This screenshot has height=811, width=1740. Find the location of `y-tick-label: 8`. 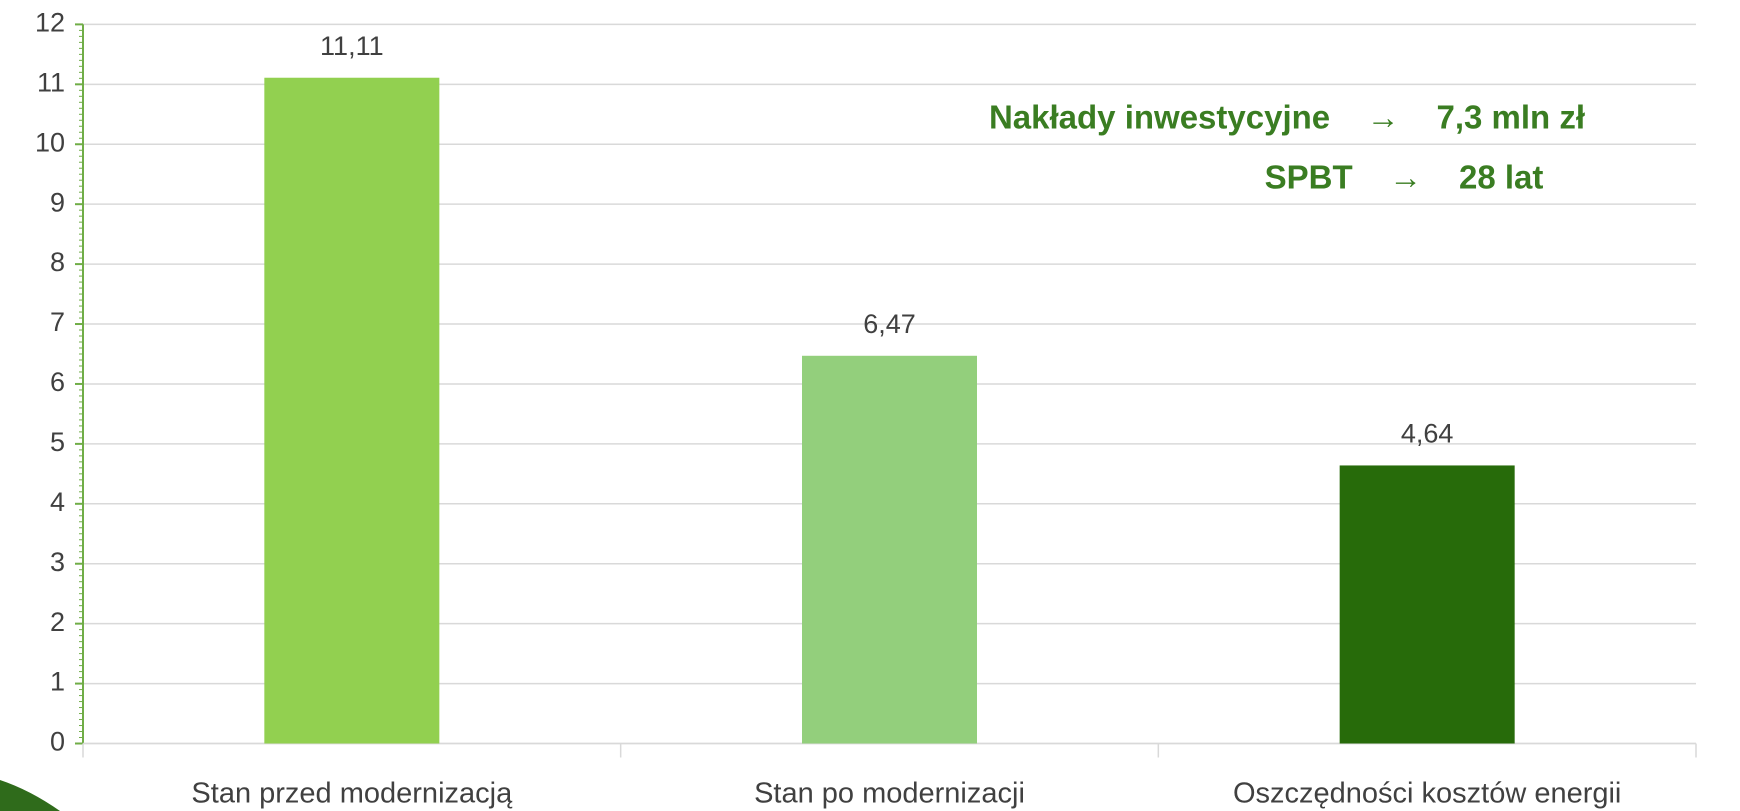

y-tick-label: 8 is located at coordinates (57, 262).